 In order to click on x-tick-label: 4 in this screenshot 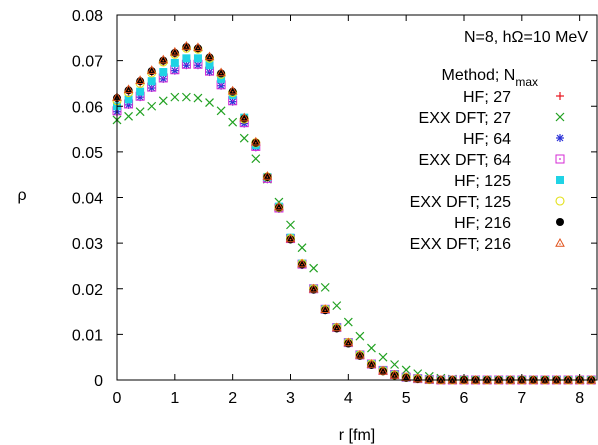, I will do `click(348, 398)`.